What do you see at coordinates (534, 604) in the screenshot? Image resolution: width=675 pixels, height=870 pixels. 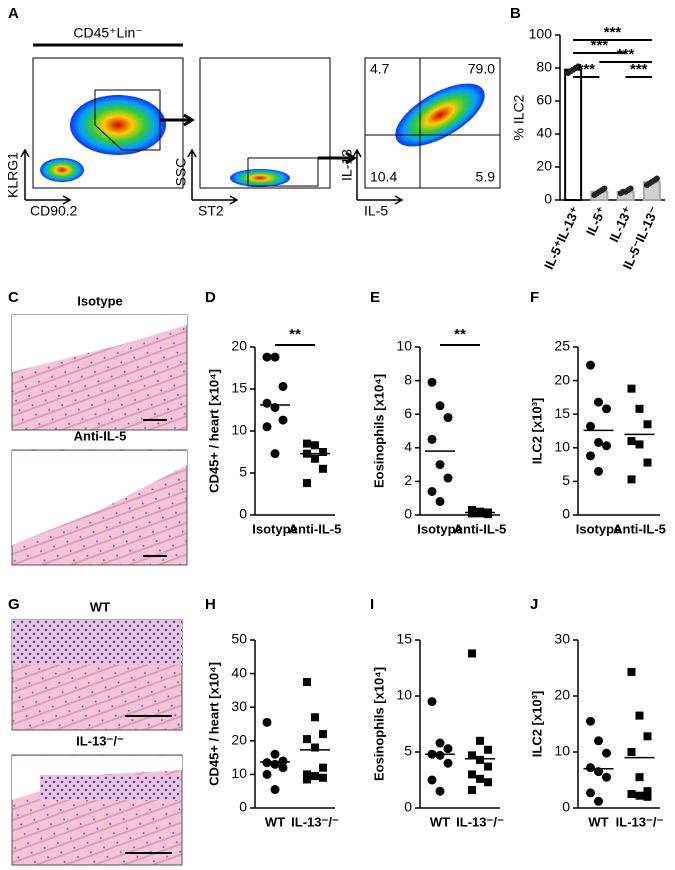 I see `panel-letter: J` at bounding box center [534, 604].